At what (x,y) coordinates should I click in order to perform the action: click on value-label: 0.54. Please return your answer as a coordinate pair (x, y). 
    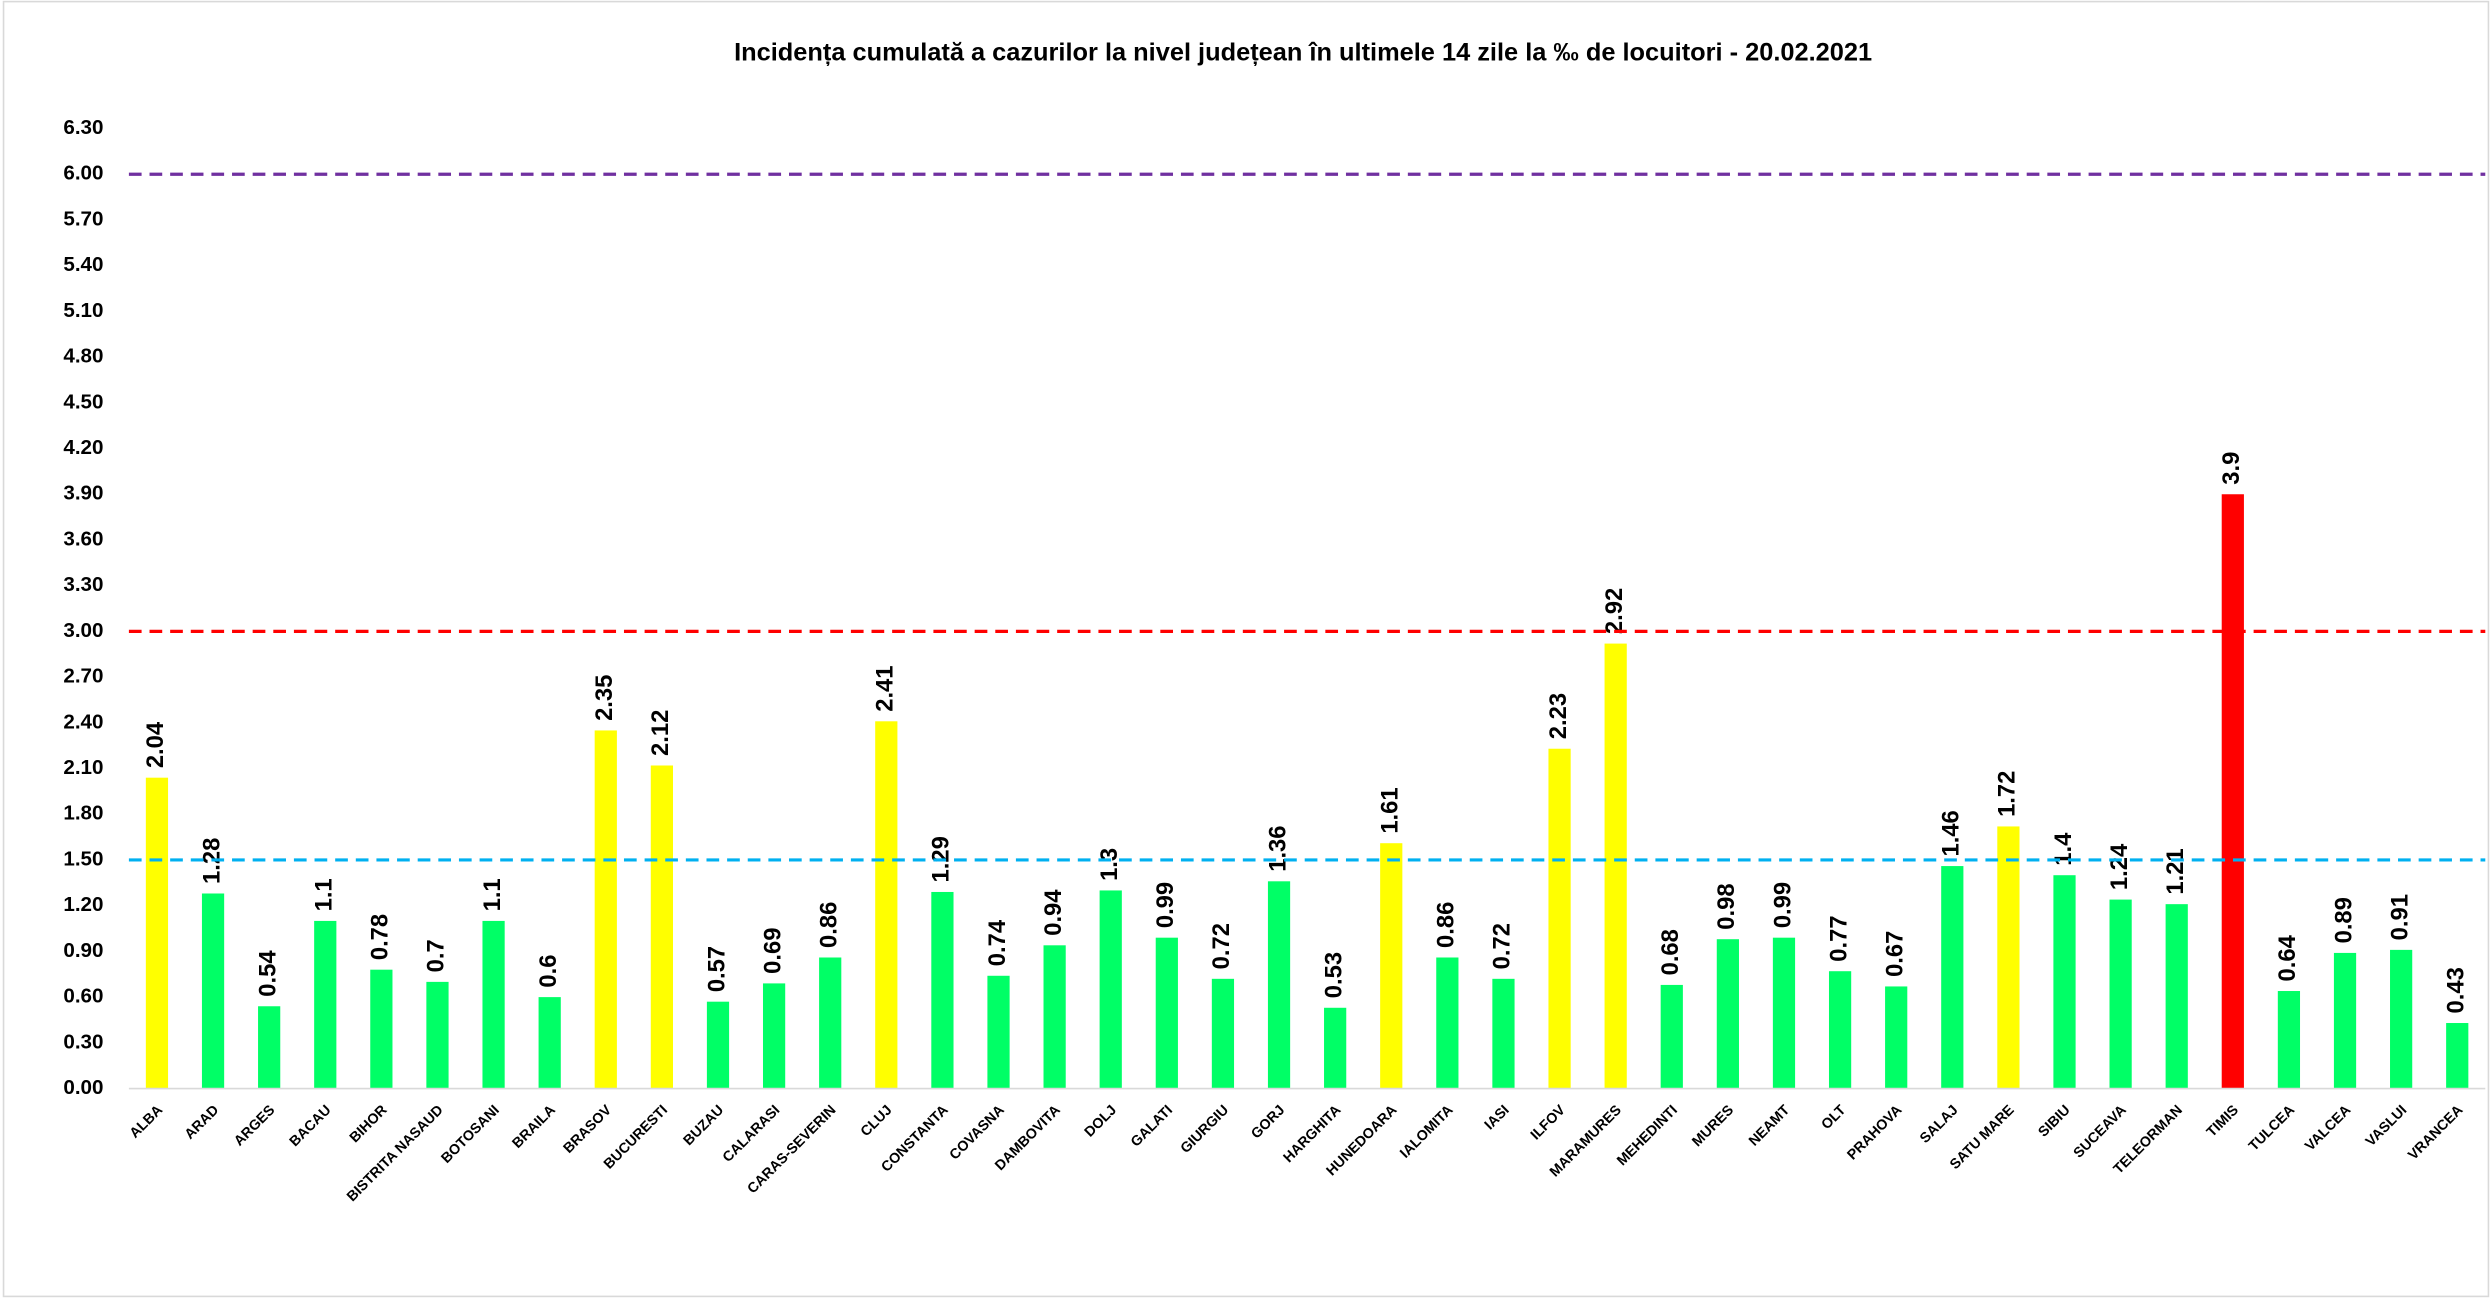
    Looking at the image, I should click on (267, 973).